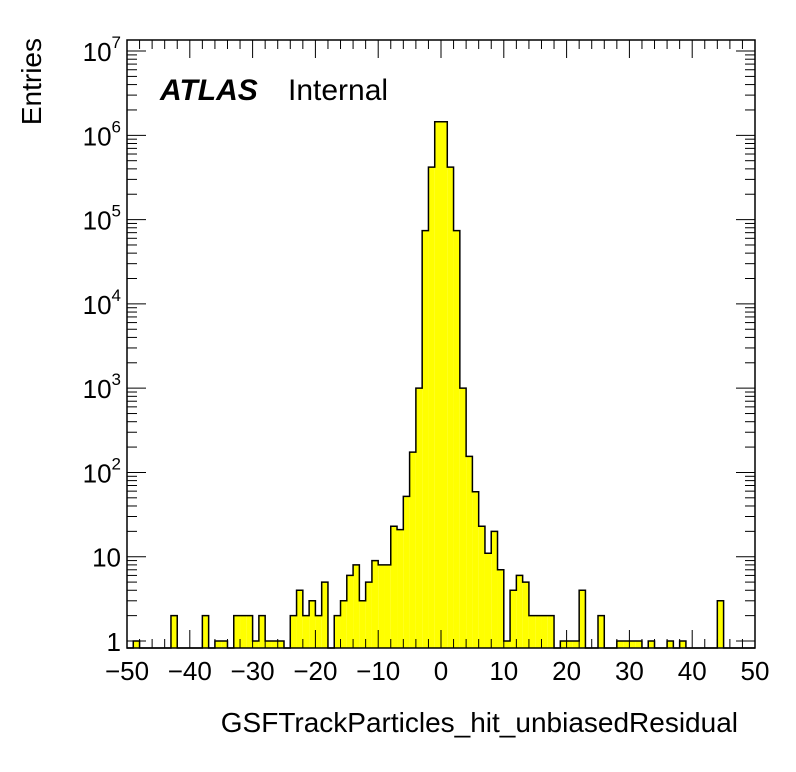 The height and width of the screenshot is (772, 796). Describe the element at coordinates (114, 642) in the screenshot. I see `y-tick-label: 1` at that location.